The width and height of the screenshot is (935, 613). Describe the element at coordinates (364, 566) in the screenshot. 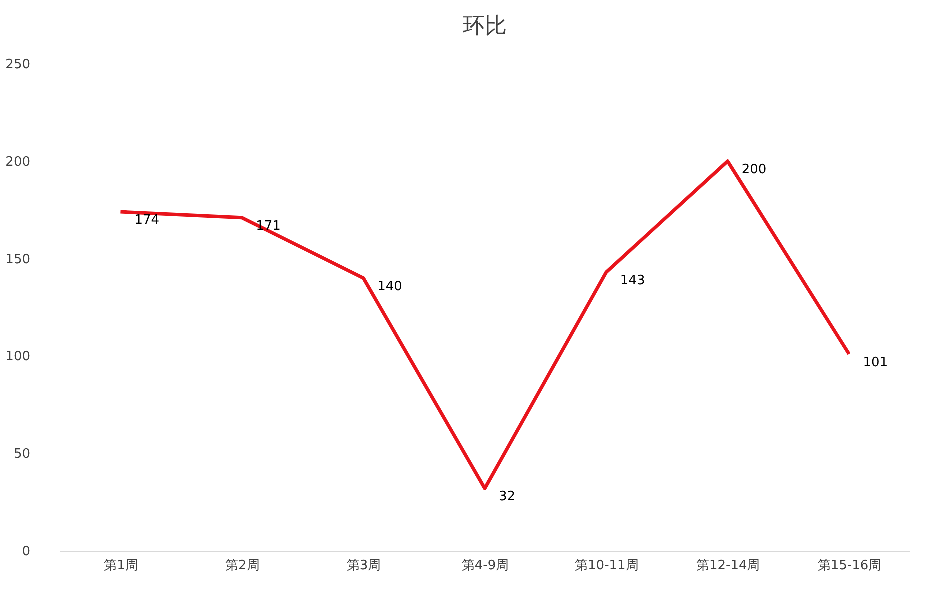

I see `x-tick-label: 第3周` at that location.